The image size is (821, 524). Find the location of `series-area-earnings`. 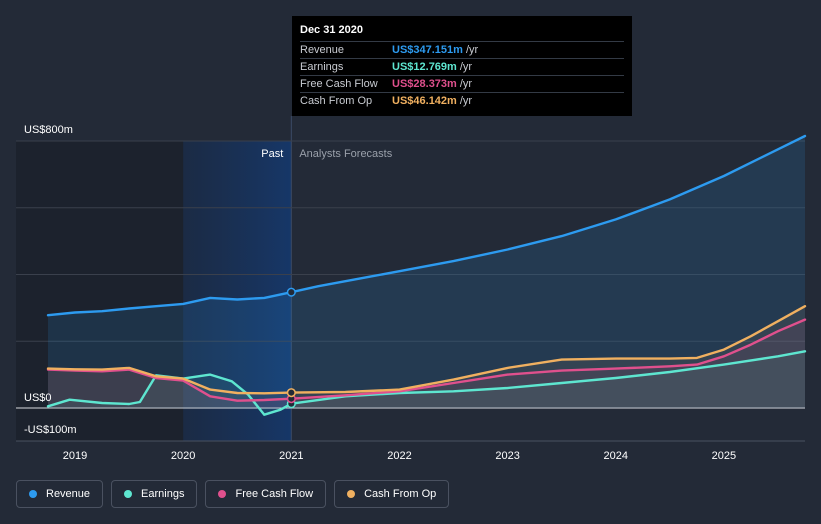

series-area-earnings is located at coordinates (426, 383).